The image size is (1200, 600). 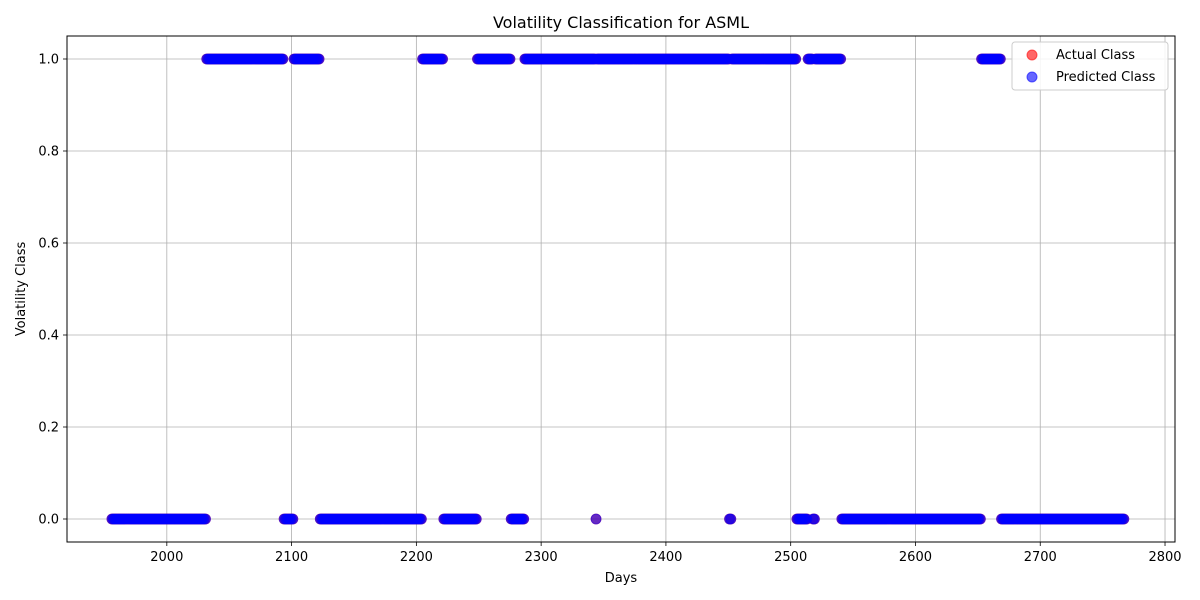 I want to click on x-axis-label: Days, so click(x=621, y=578).